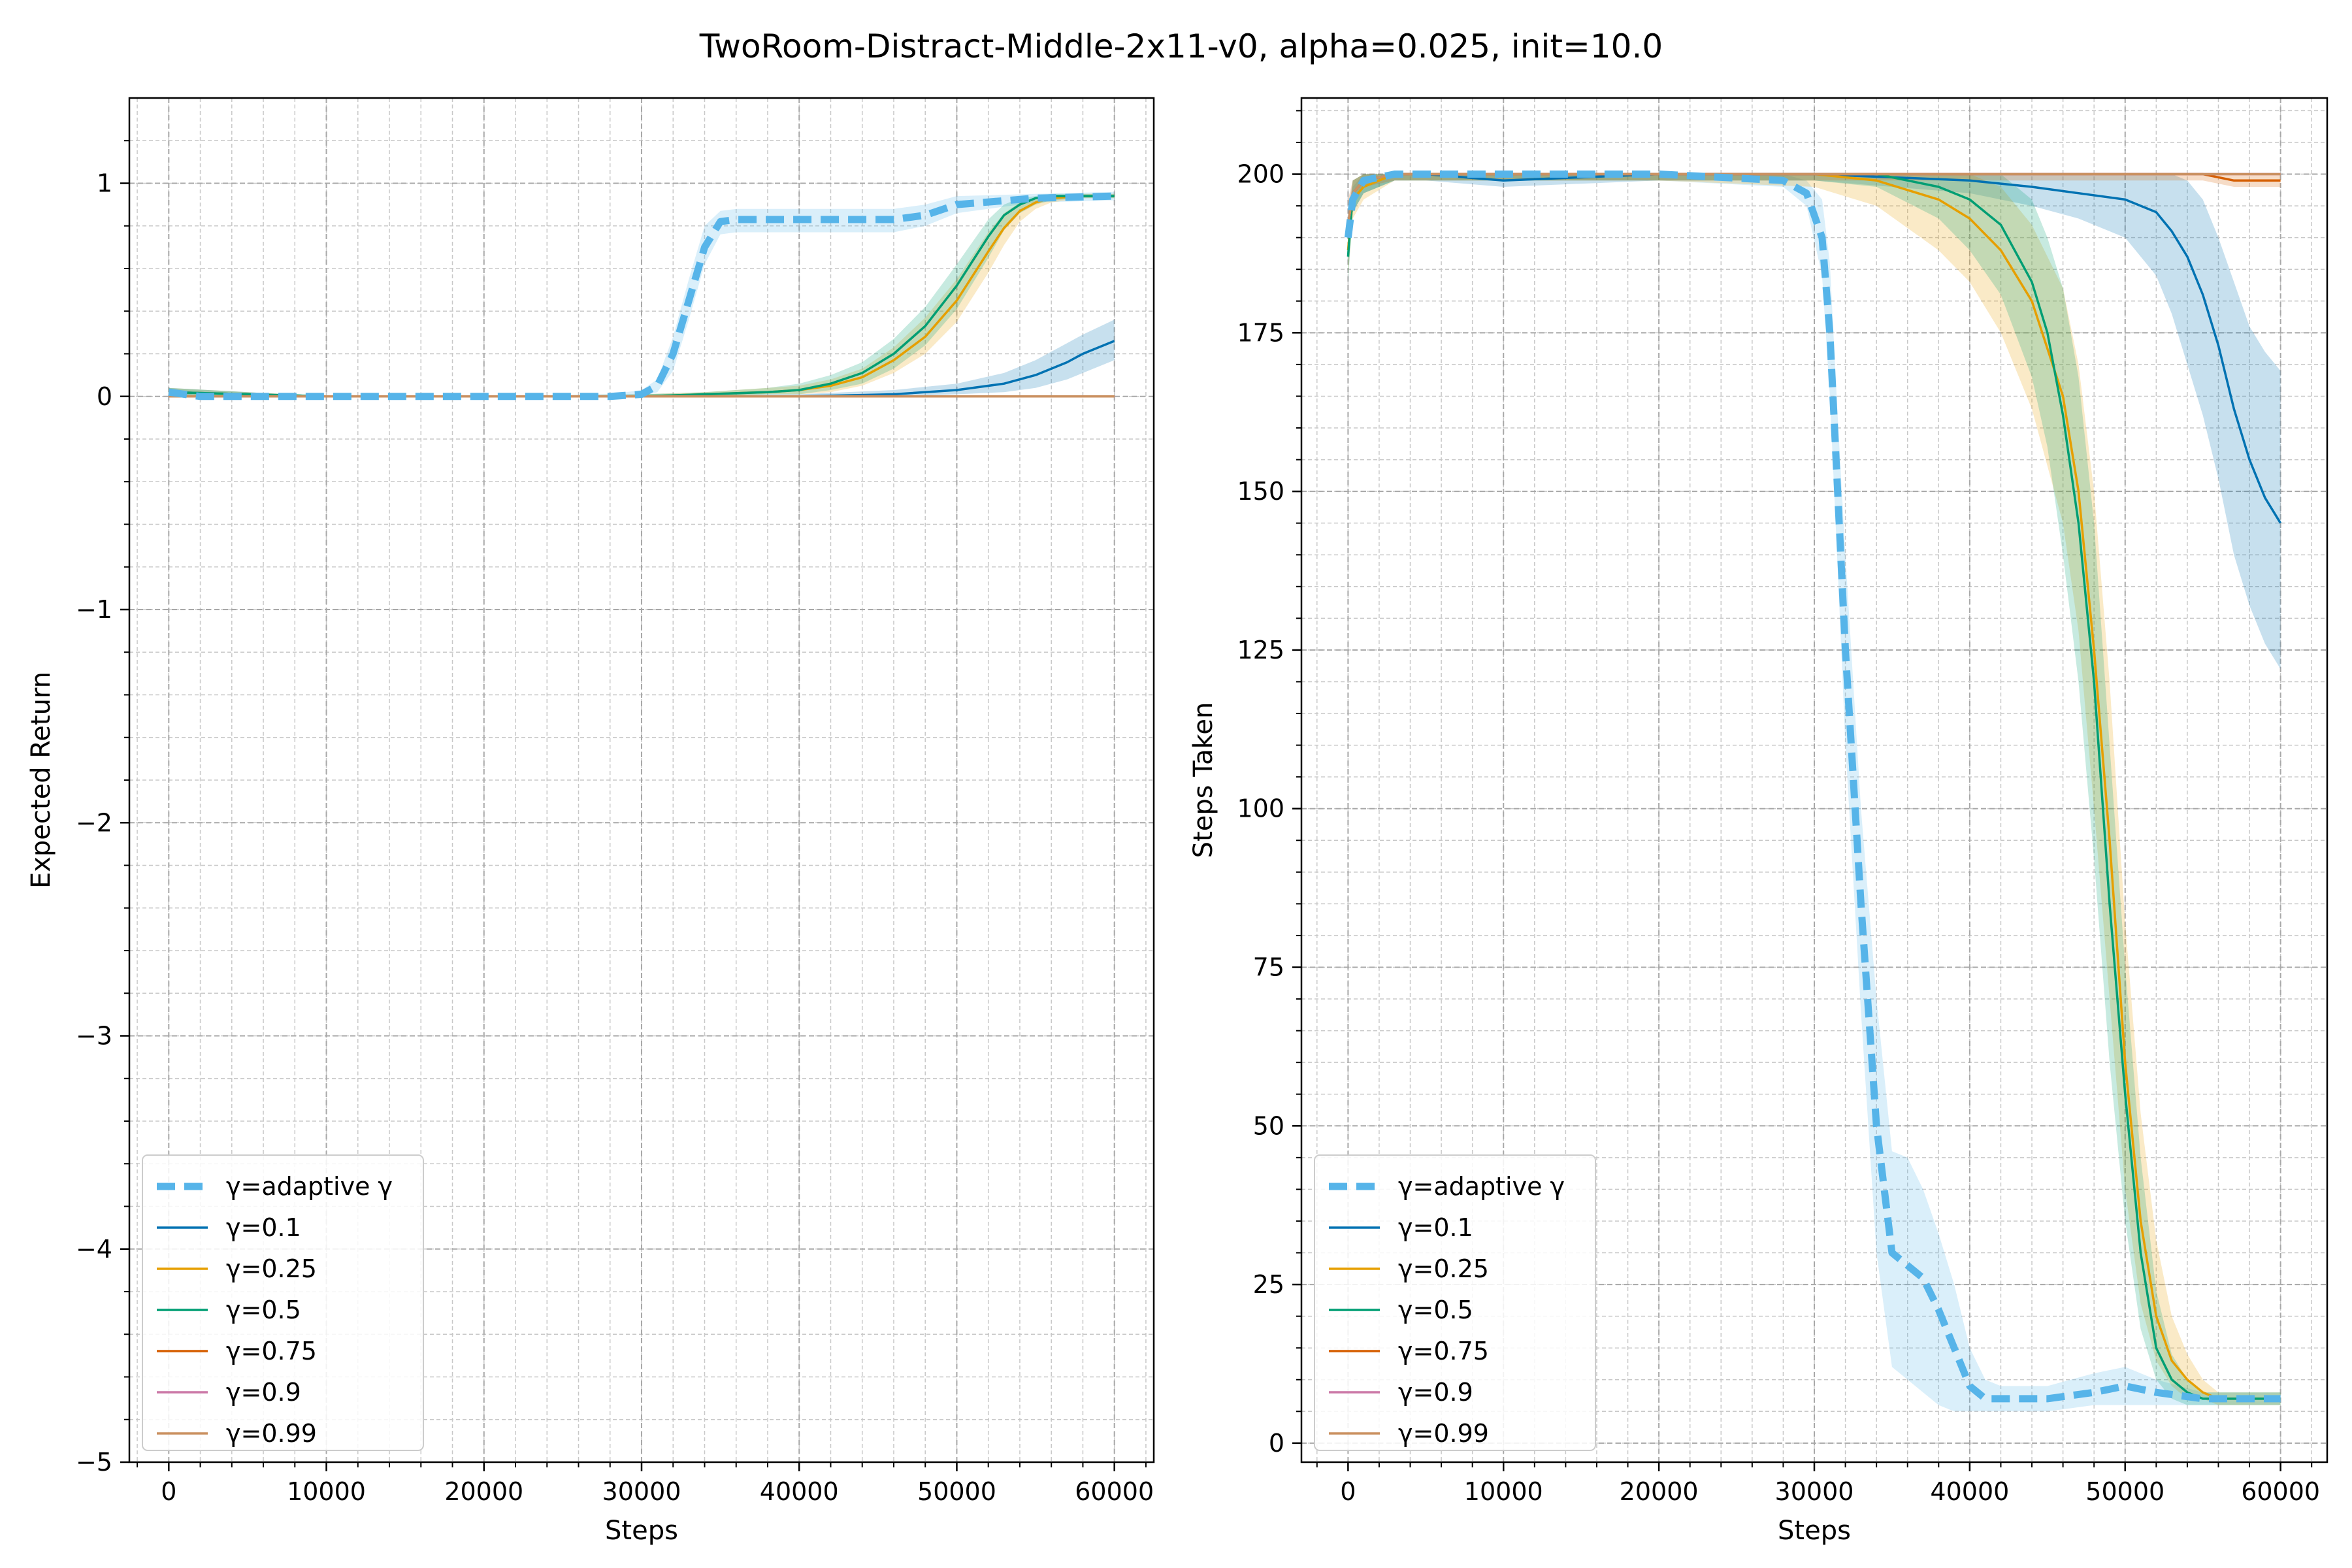 The height and width of the screenshot is (1568, 2352). Describe the element at coordinates (1268, 1284) in the screenshot. I see `y-tick-label: 25` at that location.